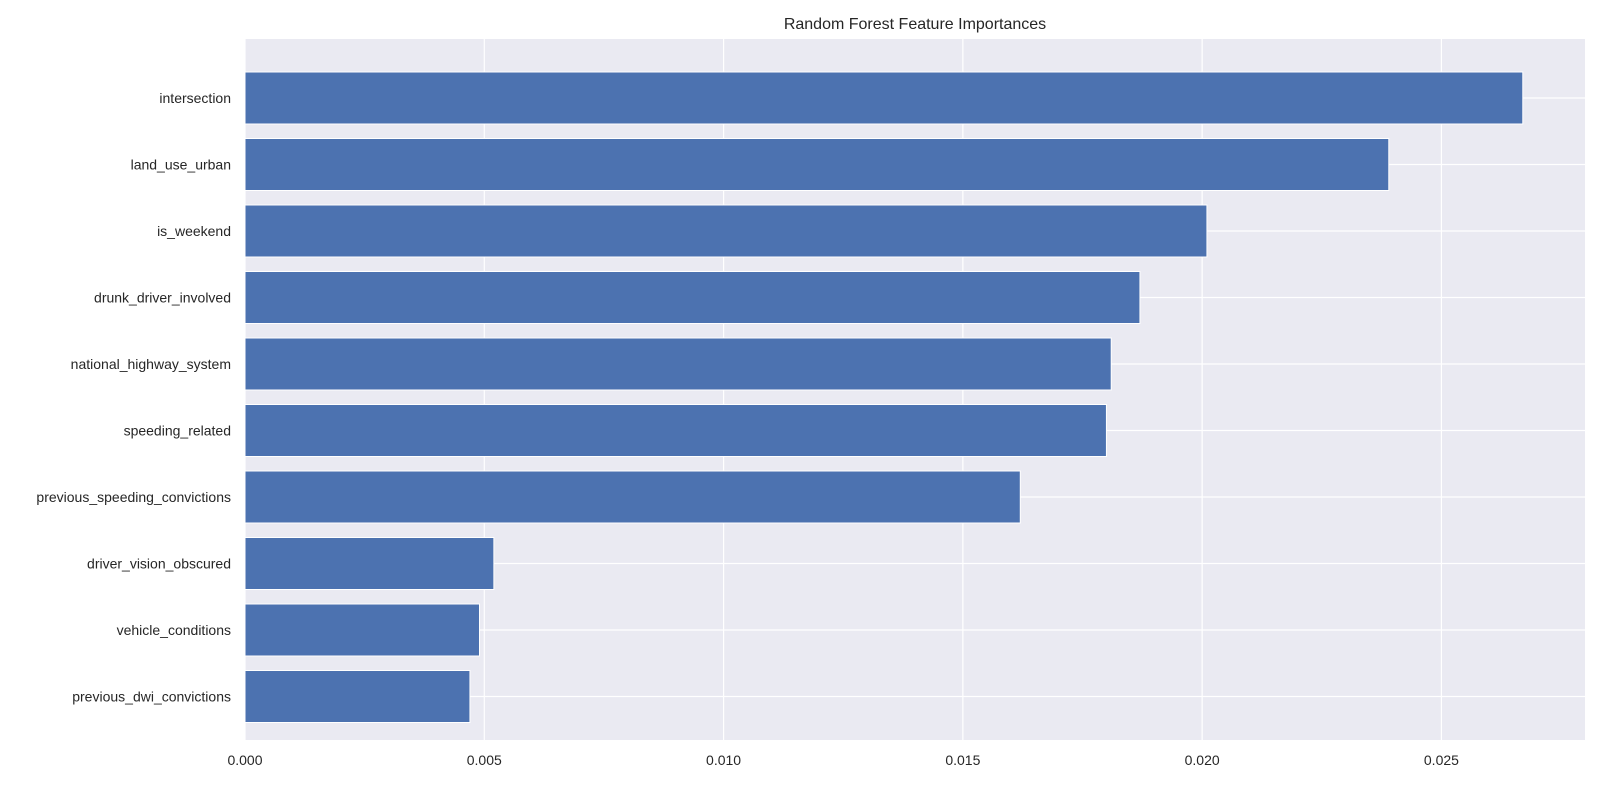 The image size is (1600, 805). What do you see at coordinates (1202, 760) in the screenshot?
I see `x-tick-label: 0.020` at bounding box center [1202, 760].